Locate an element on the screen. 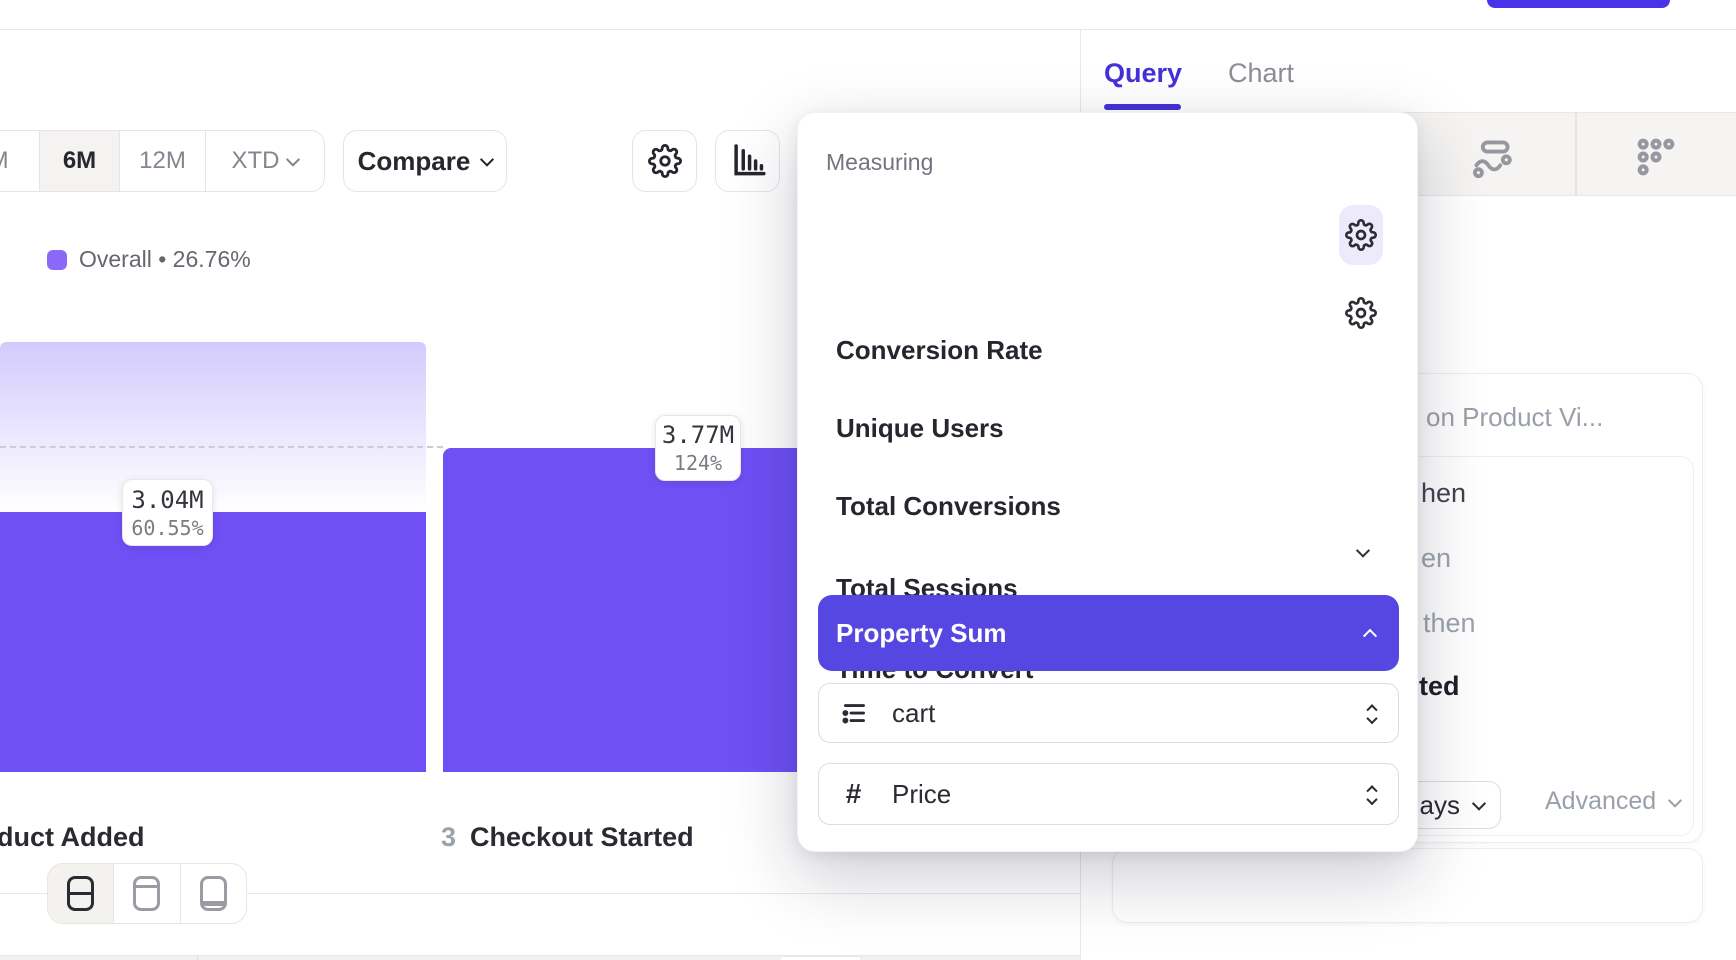  measurement-card is located at coordinates (1407, 885).